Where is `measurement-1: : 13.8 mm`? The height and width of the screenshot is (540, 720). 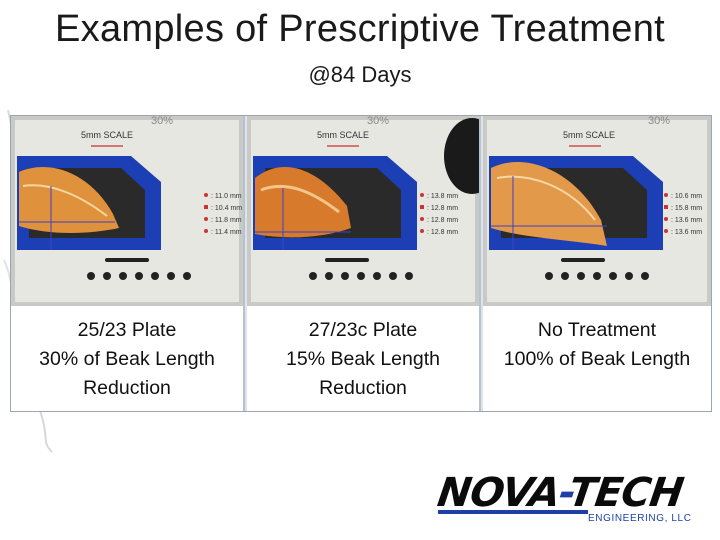
measurement-1: : 13.8 mm is located at coordinates (442, 196).